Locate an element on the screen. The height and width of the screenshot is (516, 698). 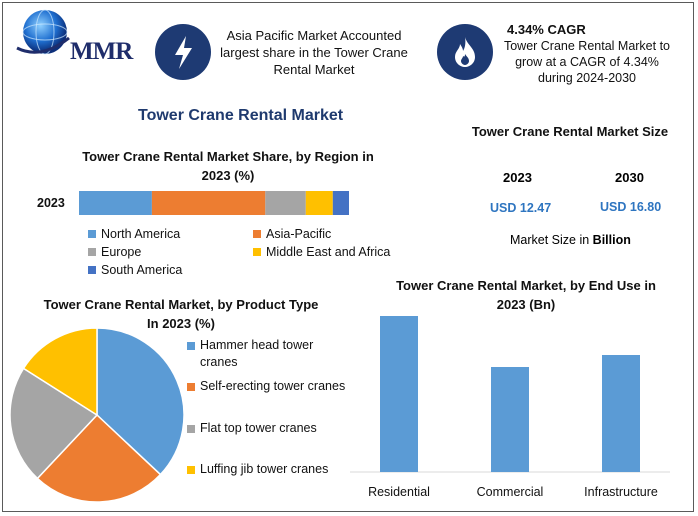
region-segment-europe is located at coordinates (285, 203).